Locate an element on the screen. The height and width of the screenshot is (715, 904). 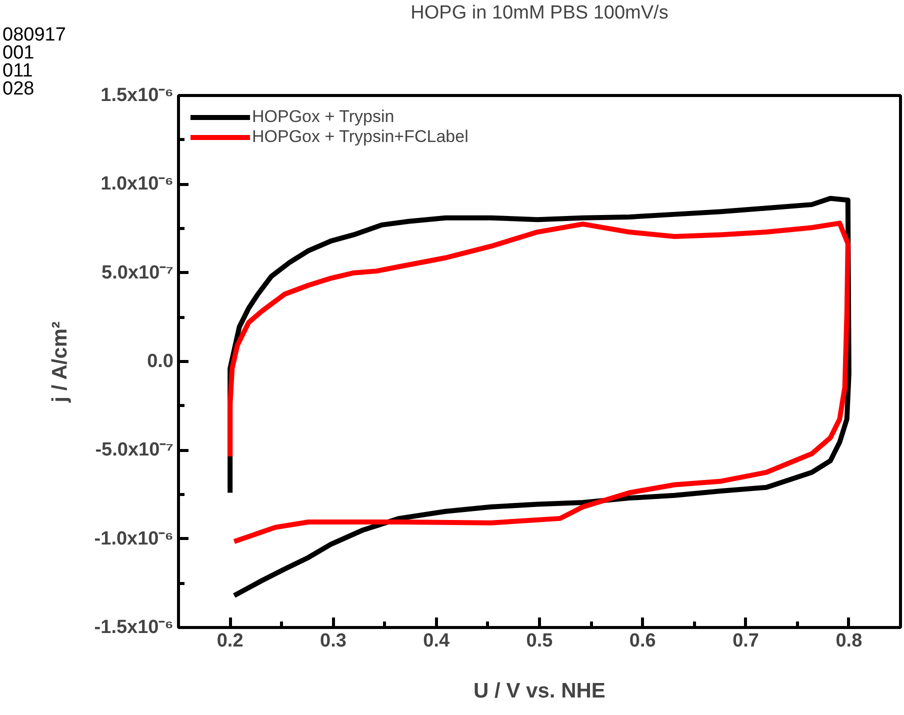
y-tick-label: -1.0x10⁻⁶ is located at coordinates (134, 539).